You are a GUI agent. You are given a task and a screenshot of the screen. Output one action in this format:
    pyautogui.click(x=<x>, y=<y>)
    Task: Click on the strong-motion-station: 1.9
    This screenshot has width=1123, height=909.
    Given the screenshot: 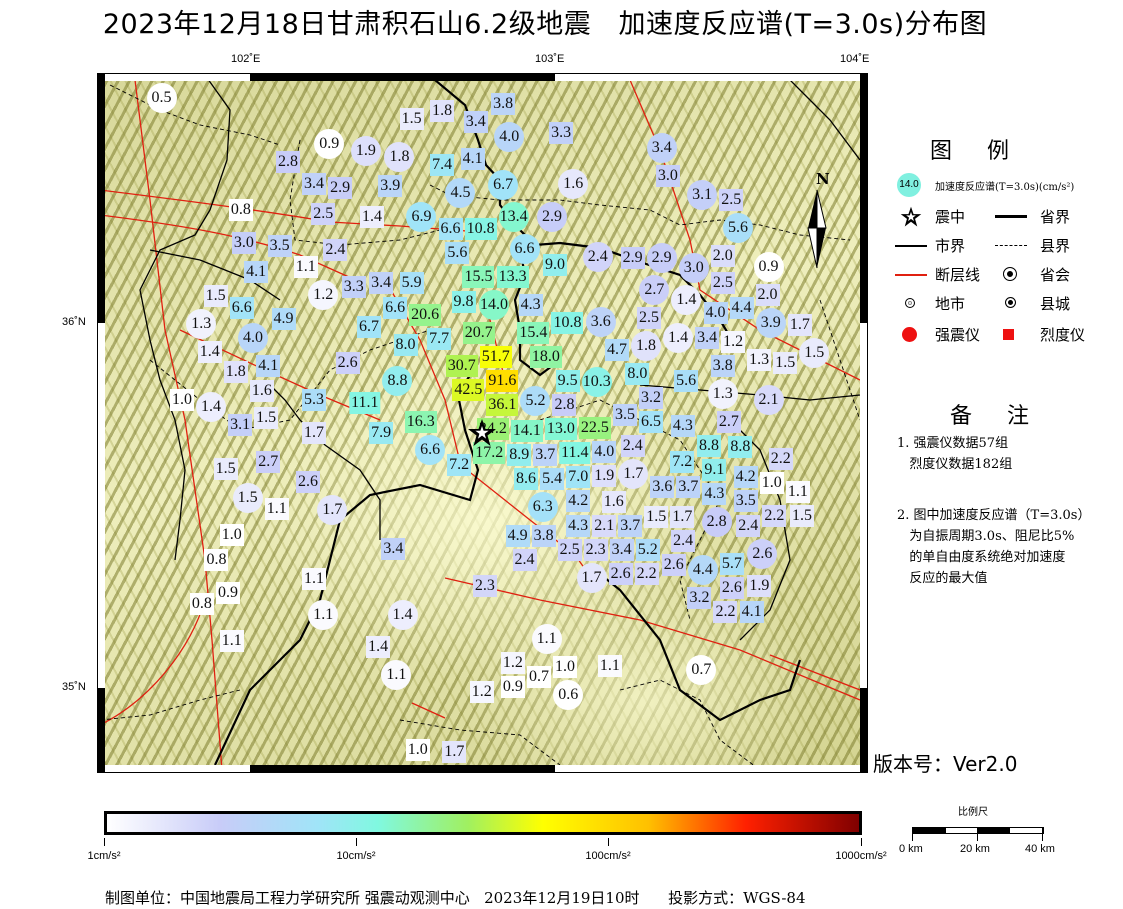 What is the action you would take?
    pyautogui.click(x=365, y=151)
    